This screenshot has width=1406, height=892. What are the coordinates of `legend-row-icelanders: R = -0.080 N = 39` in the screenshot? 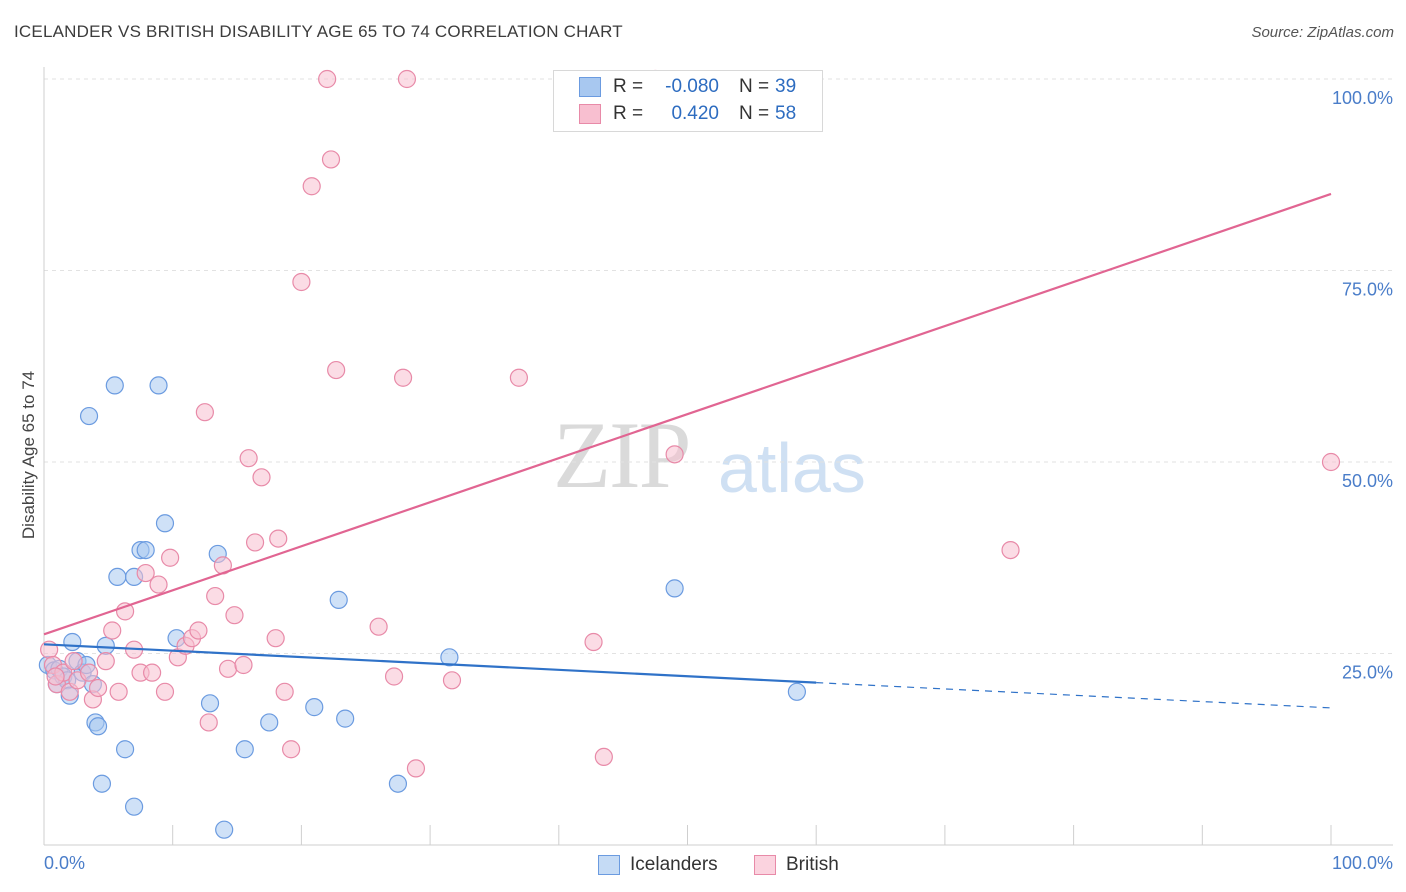 It's located at (675, 87).